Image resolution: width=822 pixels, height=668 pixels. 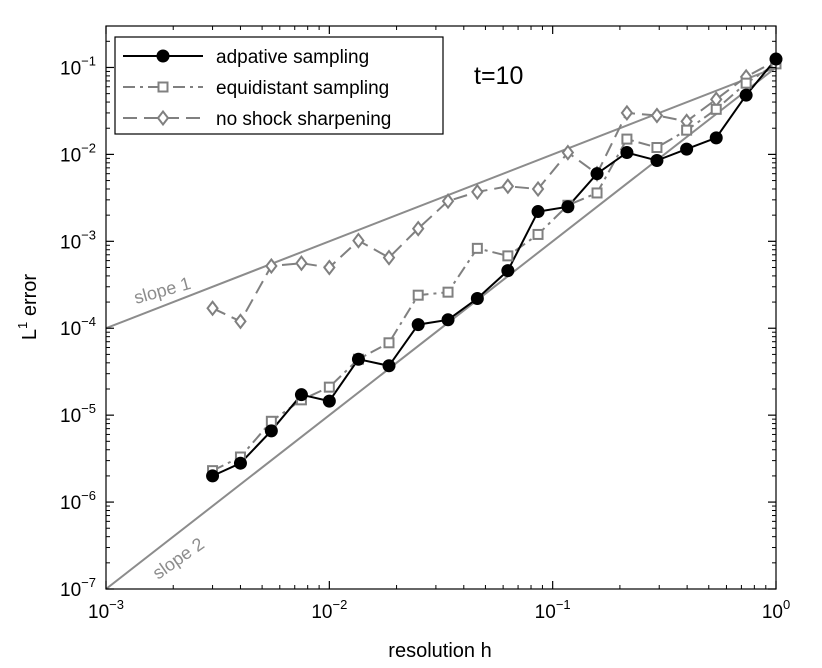 What do you see at coordinates (106, 610) in the screenshot?
I see `x-tick-label-1: 10⁻³` at bounding box center [106, 610].